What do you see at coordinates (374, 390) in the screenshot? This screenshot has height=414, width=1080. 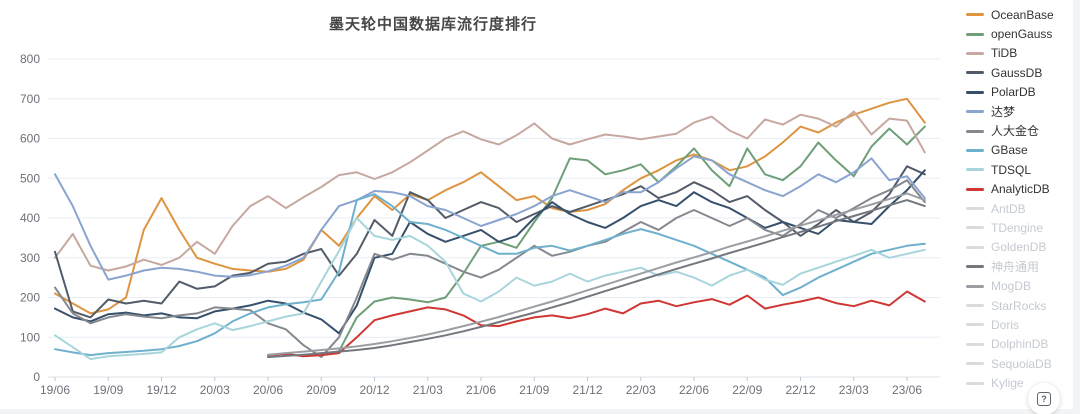 I see `x-axis-label: 20/12` at bounding box center [374, 390].